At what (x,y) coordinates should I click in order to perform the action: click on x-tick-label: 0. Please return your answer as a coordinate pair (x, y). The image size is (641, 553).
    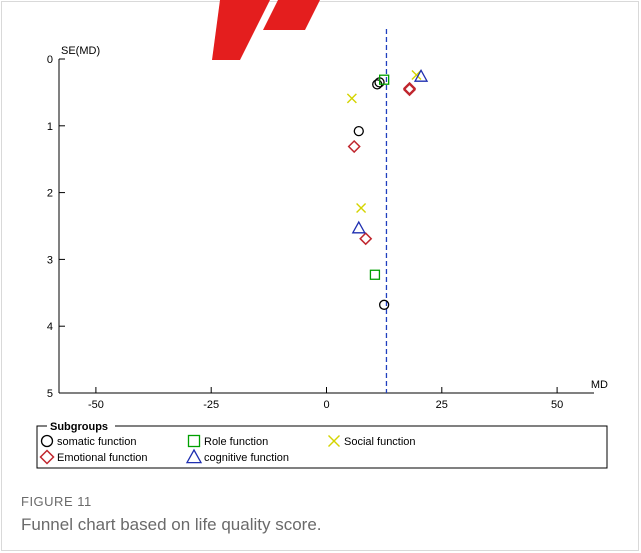
    Looking at the image, I should click on (326, 405).